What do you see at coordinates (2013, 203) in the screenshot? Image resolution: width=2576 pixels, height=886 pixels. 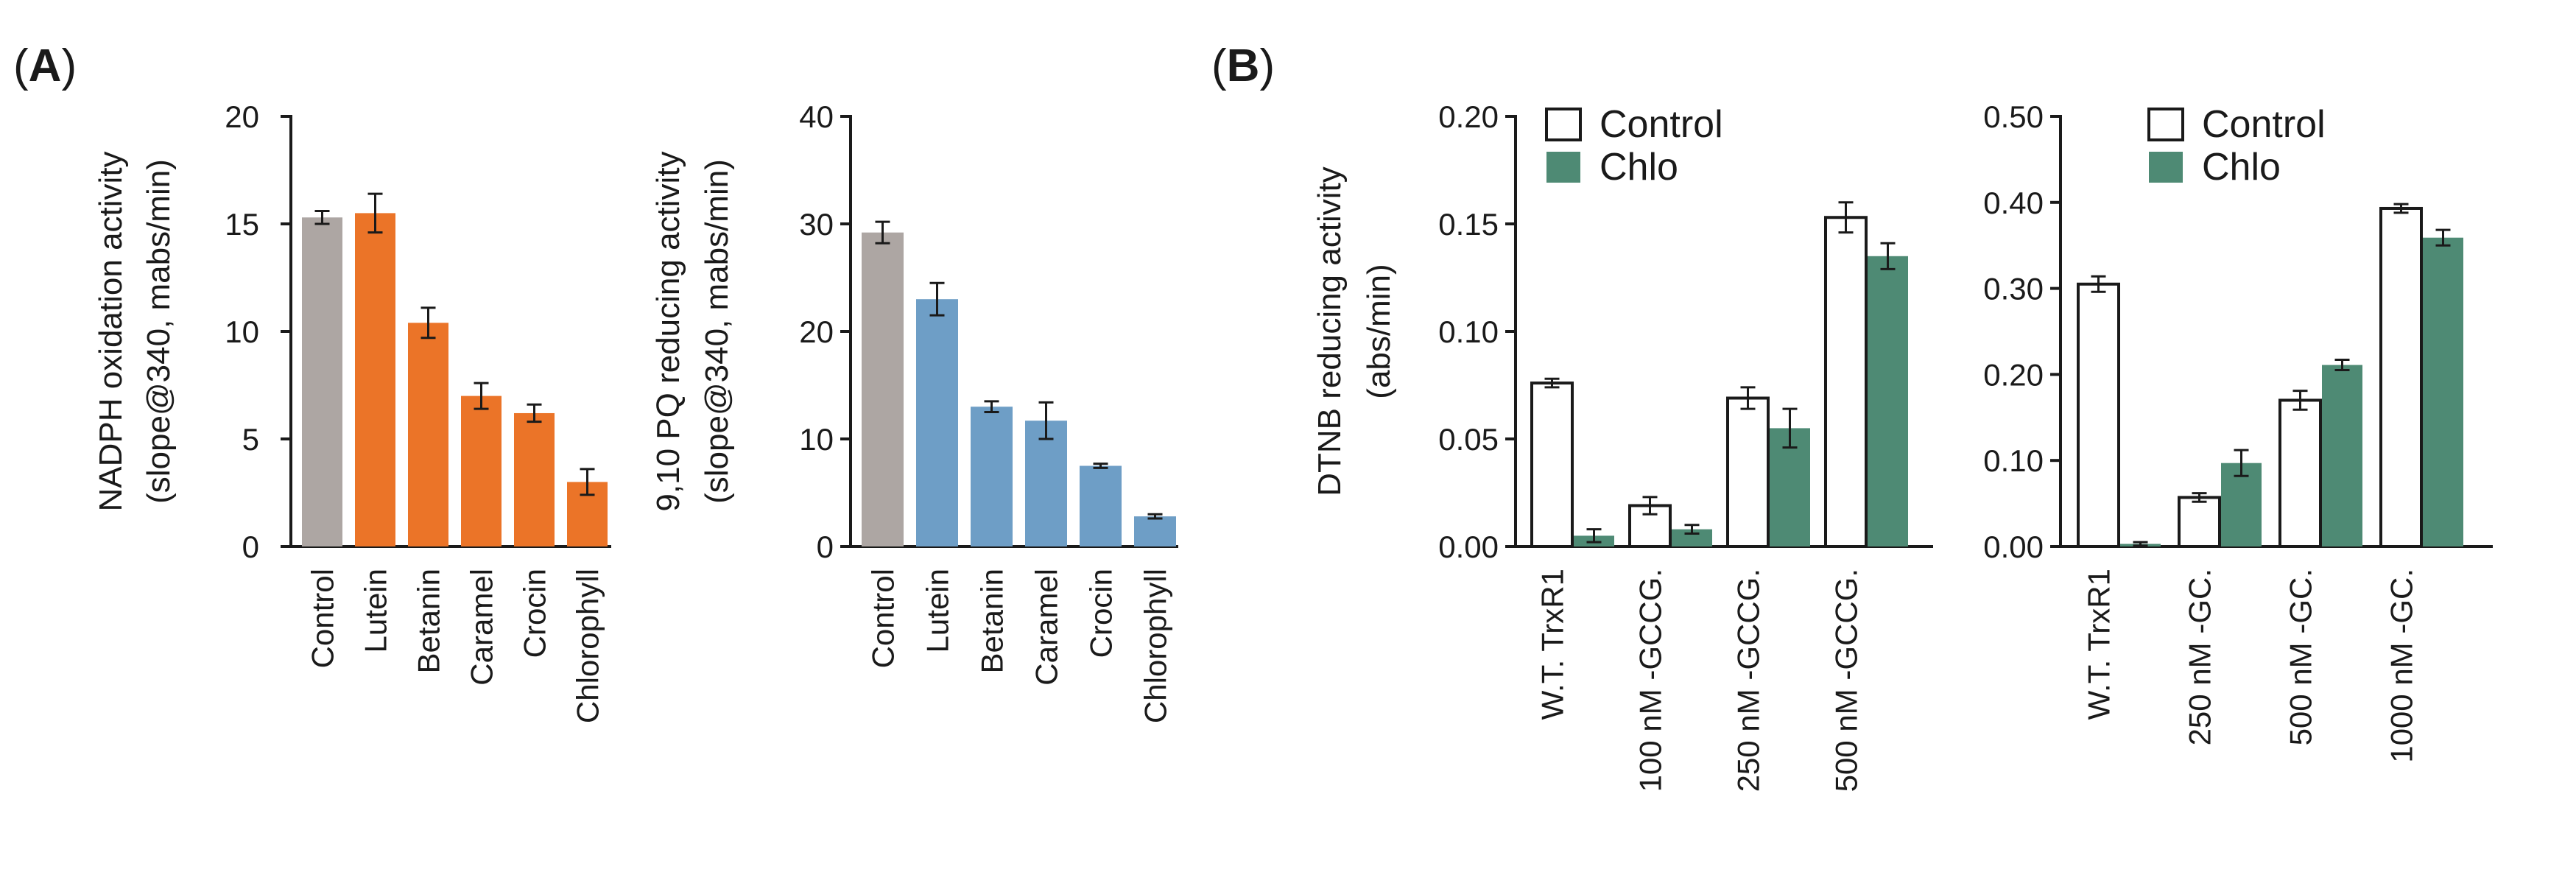 I see `y-tick-label: 0.40` at bounding box center [2013, 203].